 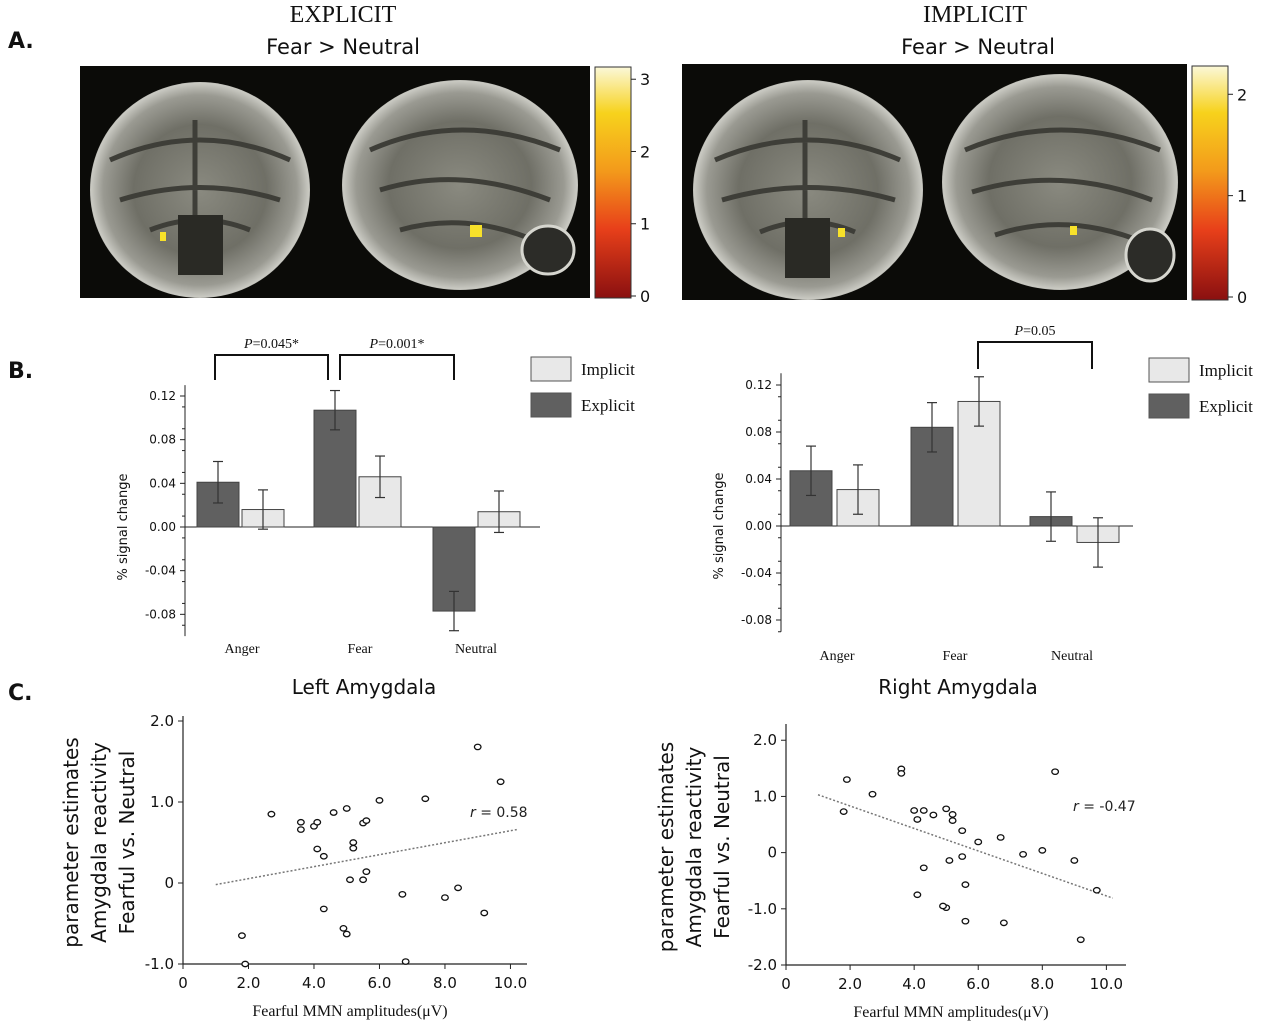 What do you see at coordinates (762, 909) in the screenshot?
I see `y-tick-label: -1.0` at bounding box center [762, 909].